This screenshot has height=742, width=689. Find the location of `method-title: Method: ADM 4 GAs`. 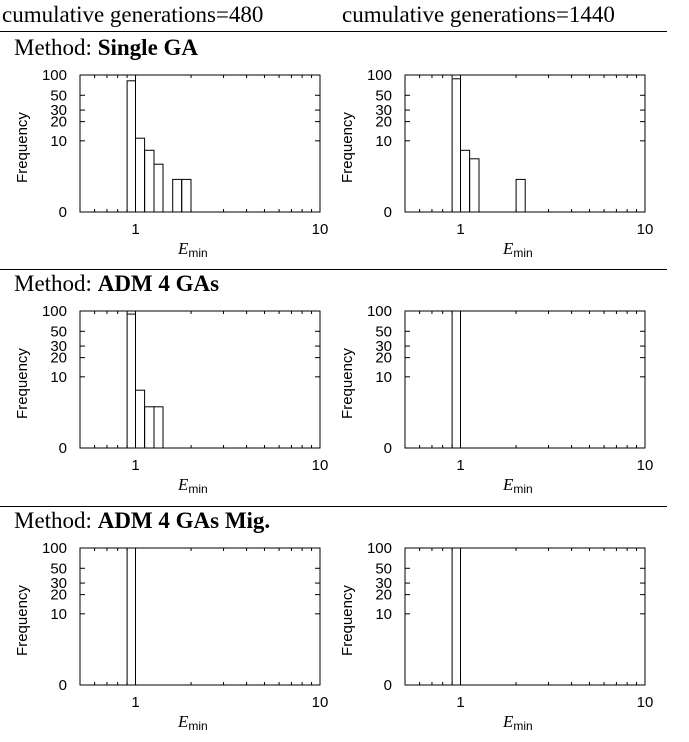

method-title: Method: ADM 4 GAs is located at coordinates (116, 284).